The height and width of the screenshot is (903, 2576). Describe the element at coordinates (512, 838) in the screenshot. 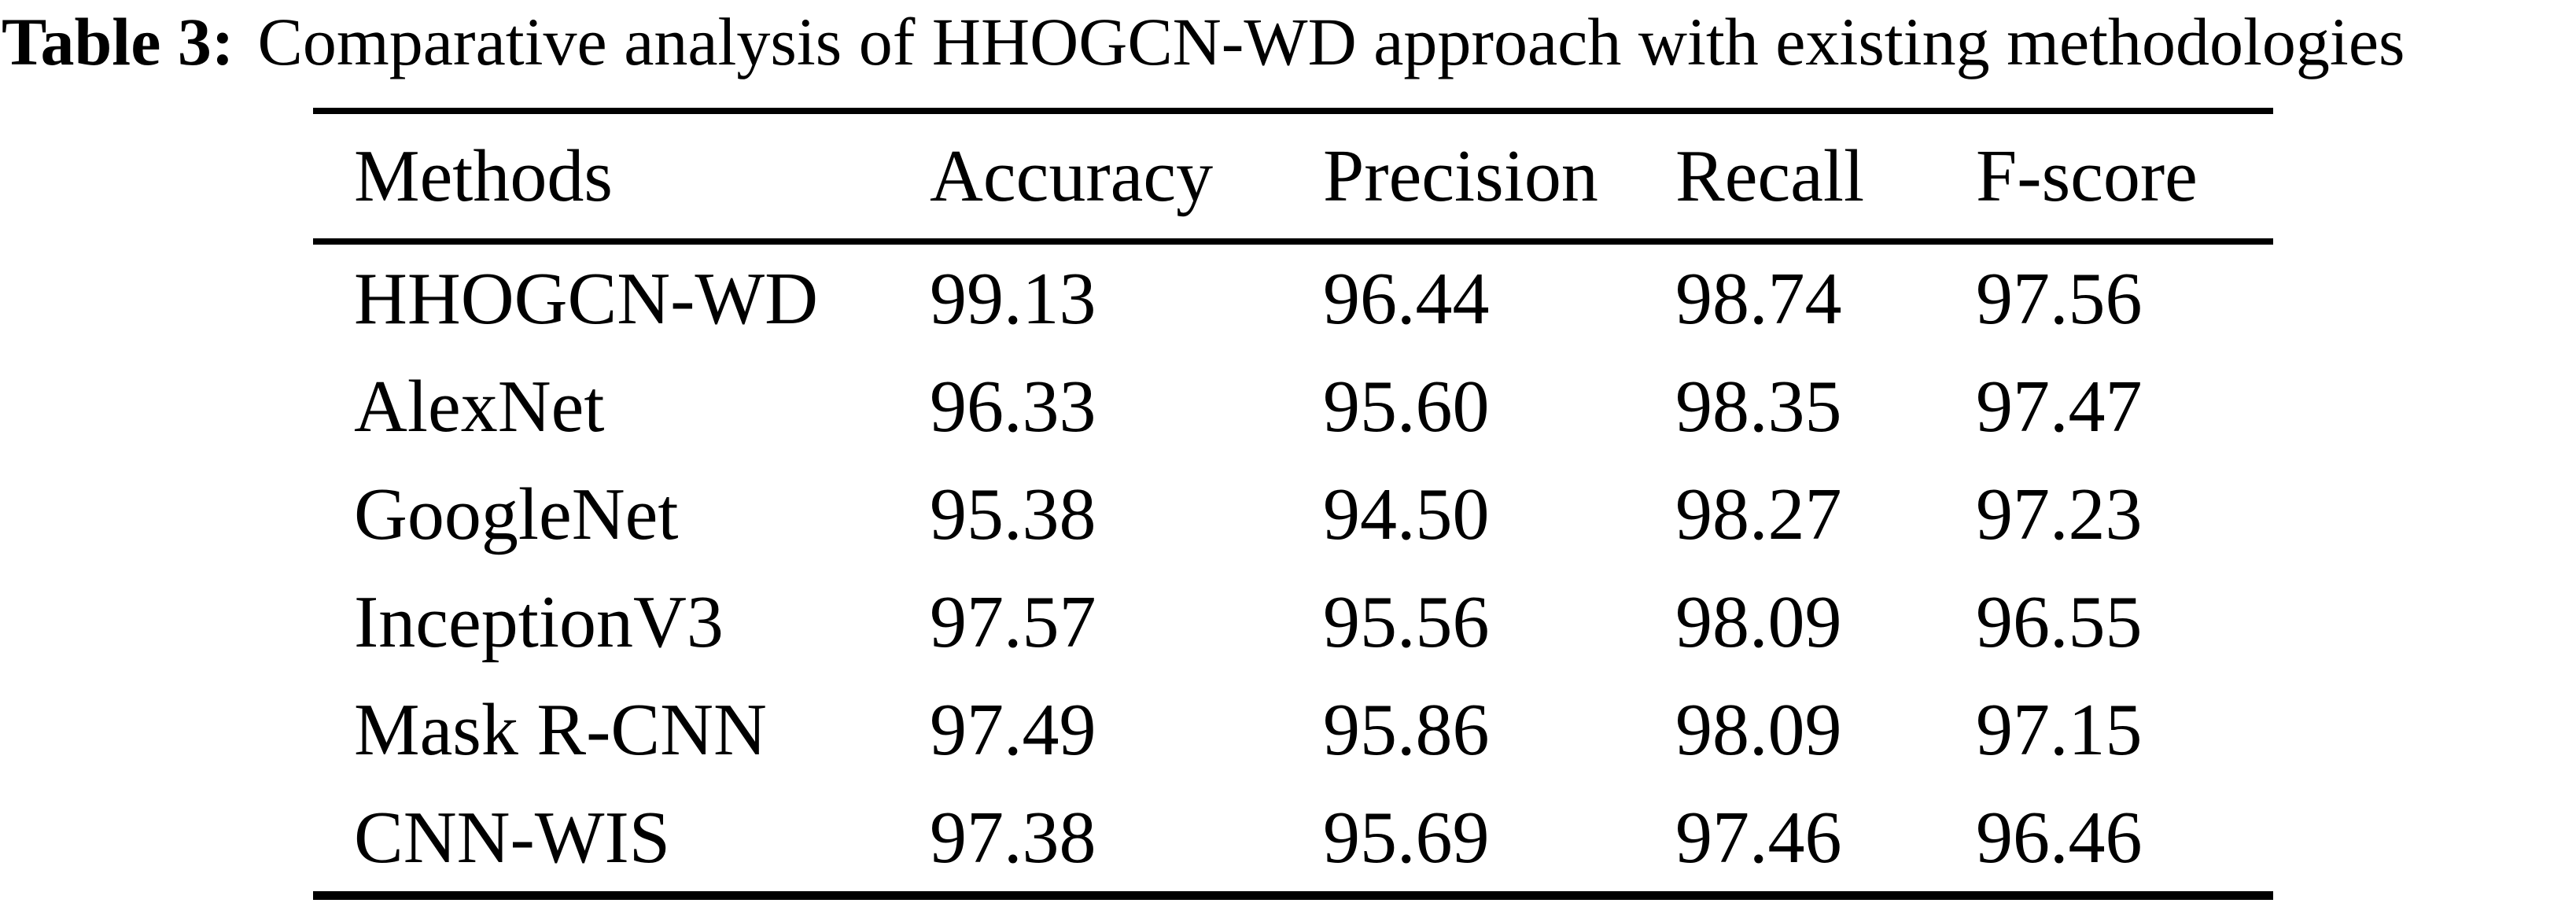

I see `cell-method: CNN-WIS` at that location.